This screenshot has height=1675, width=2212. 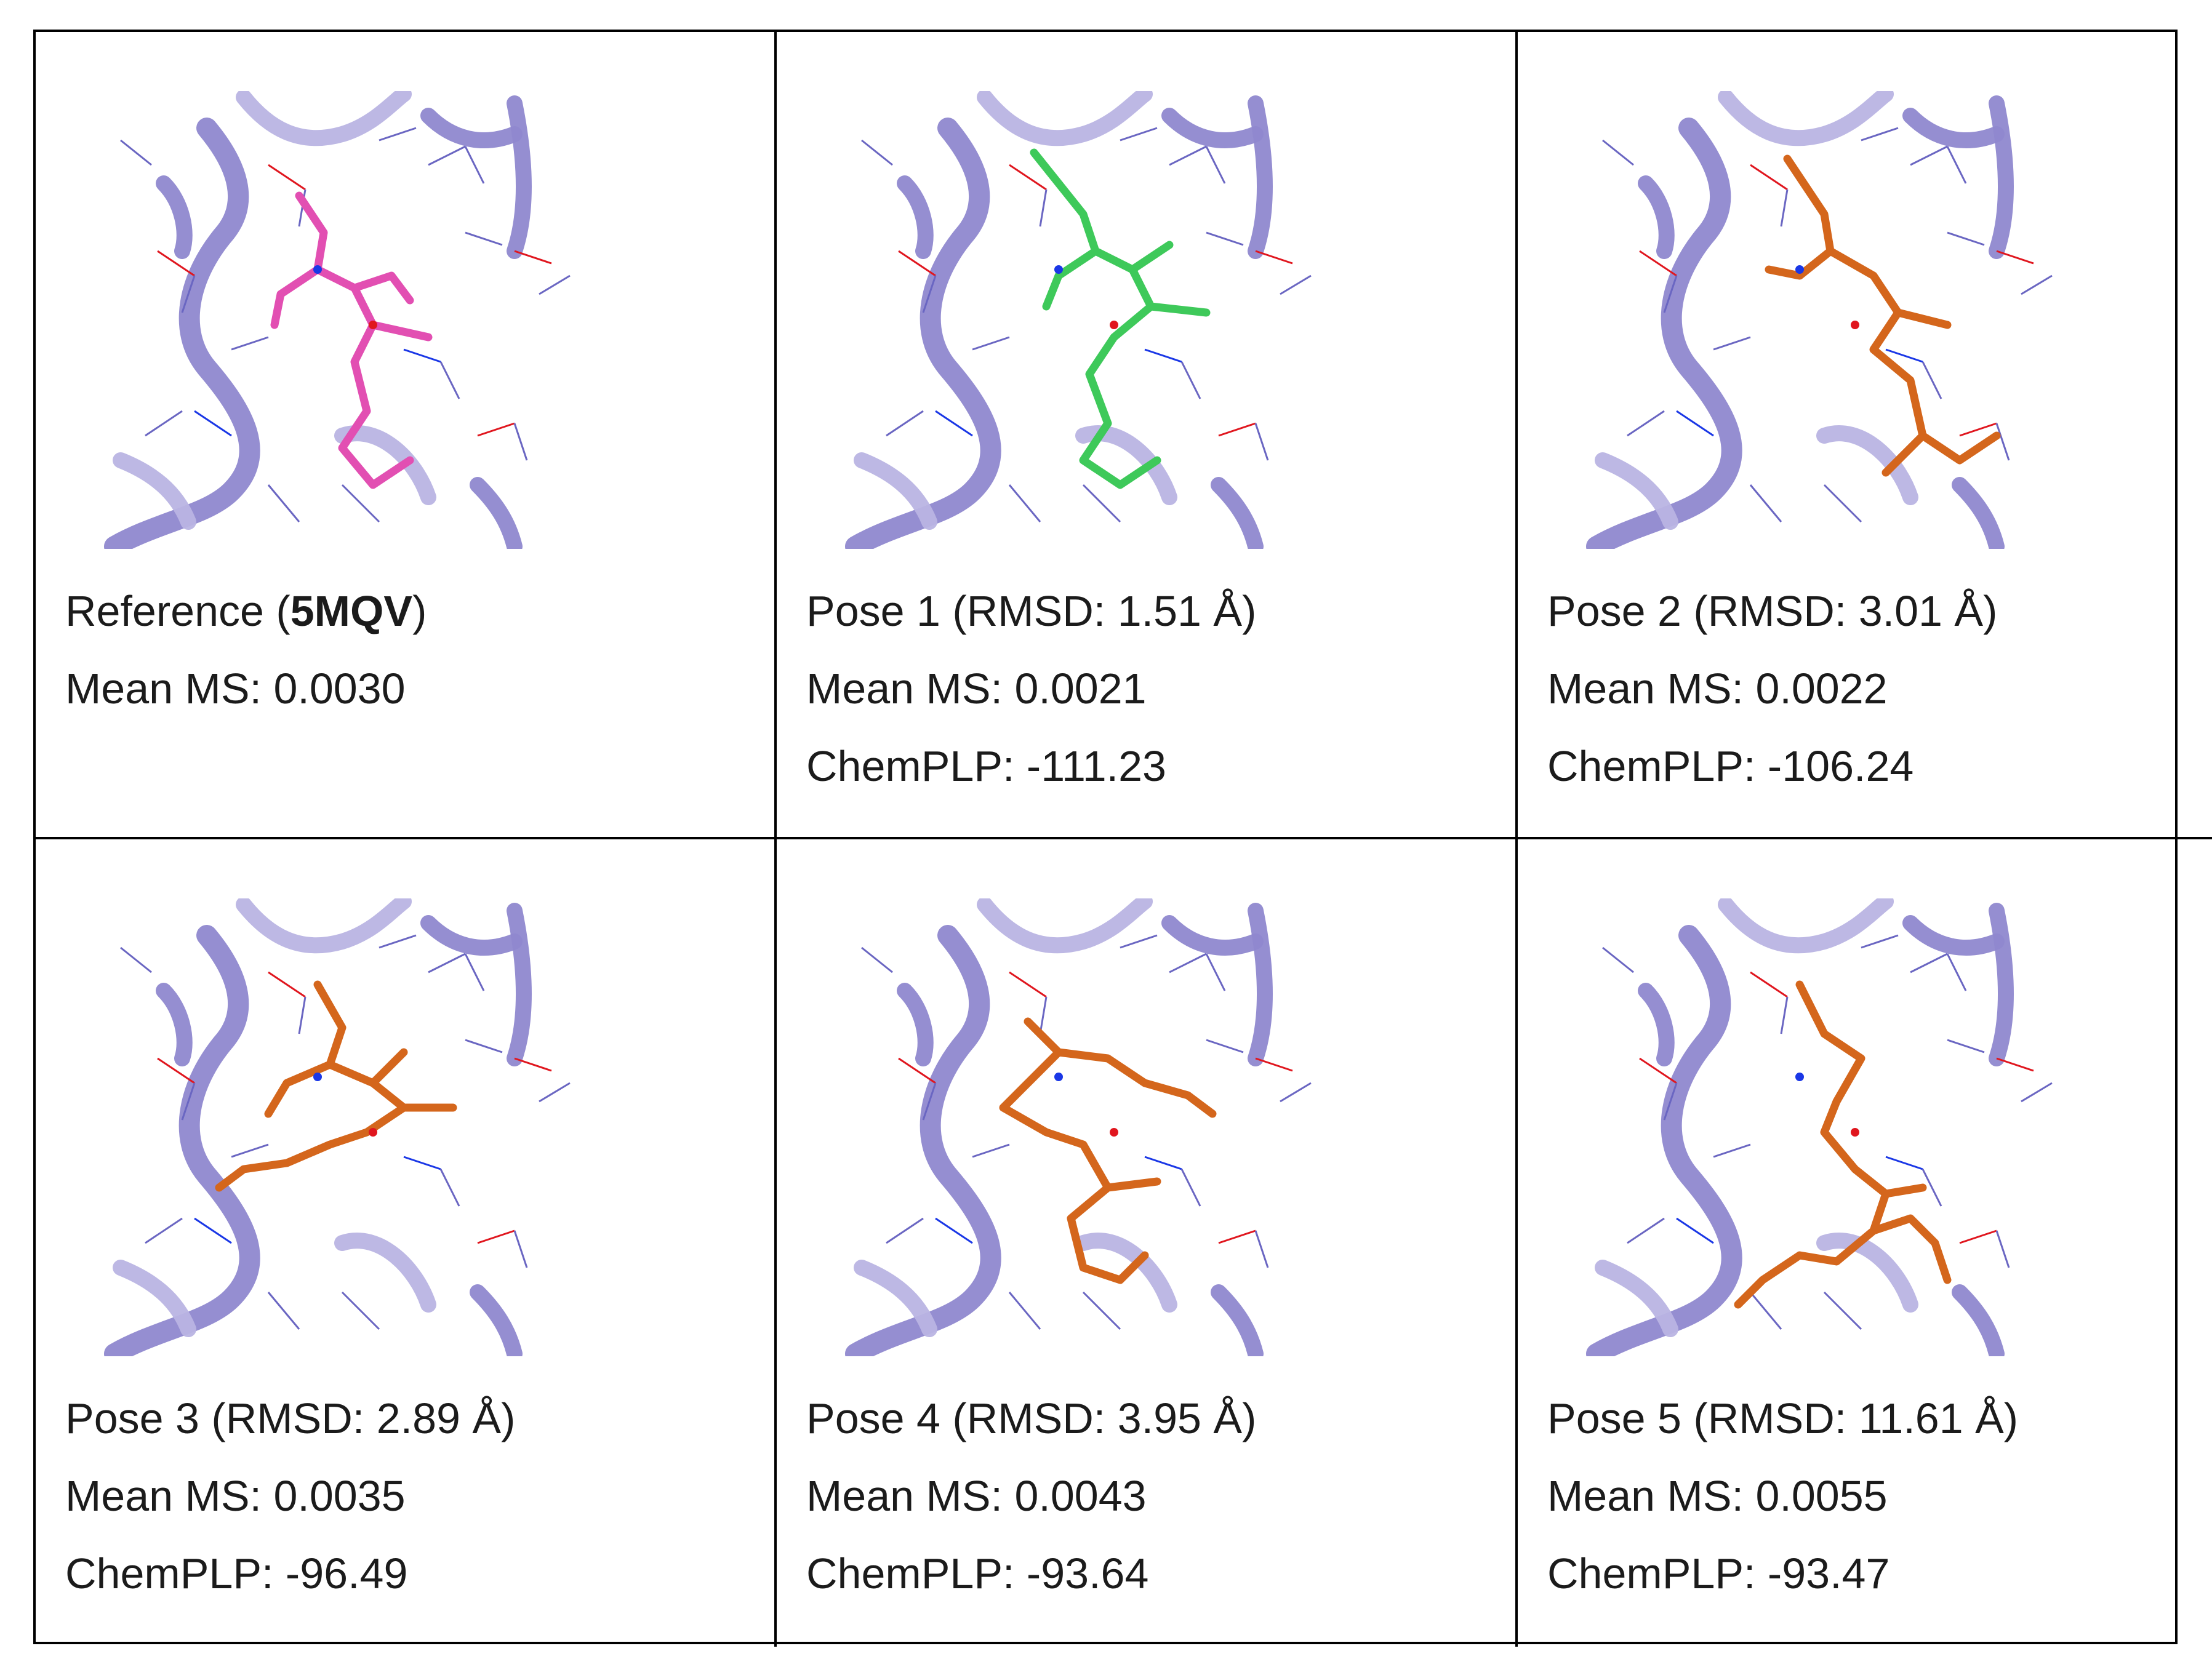 I want to click on chemplp-score: ChemPLP: -111.23, so click(x=986, y=766).